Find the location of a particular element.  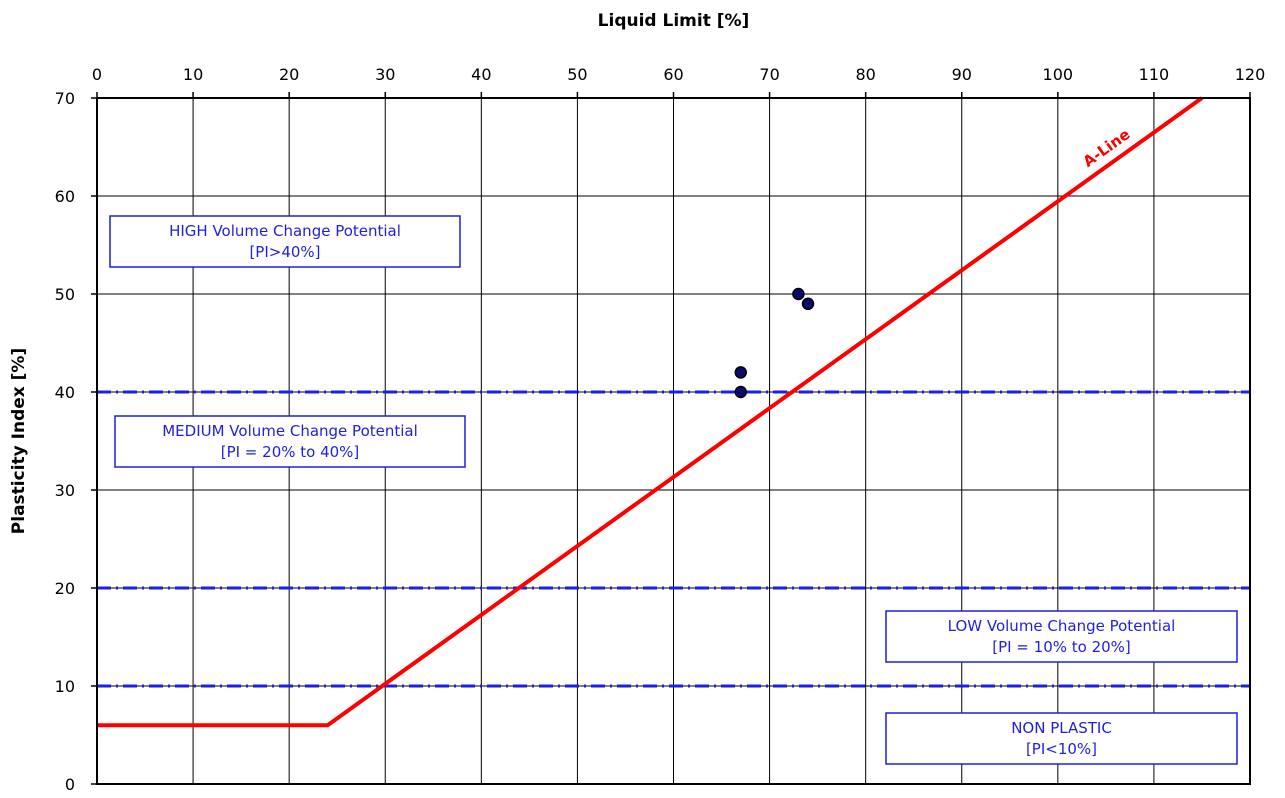

x-tick-label-10: 10 is located at coordinates (193, 74).